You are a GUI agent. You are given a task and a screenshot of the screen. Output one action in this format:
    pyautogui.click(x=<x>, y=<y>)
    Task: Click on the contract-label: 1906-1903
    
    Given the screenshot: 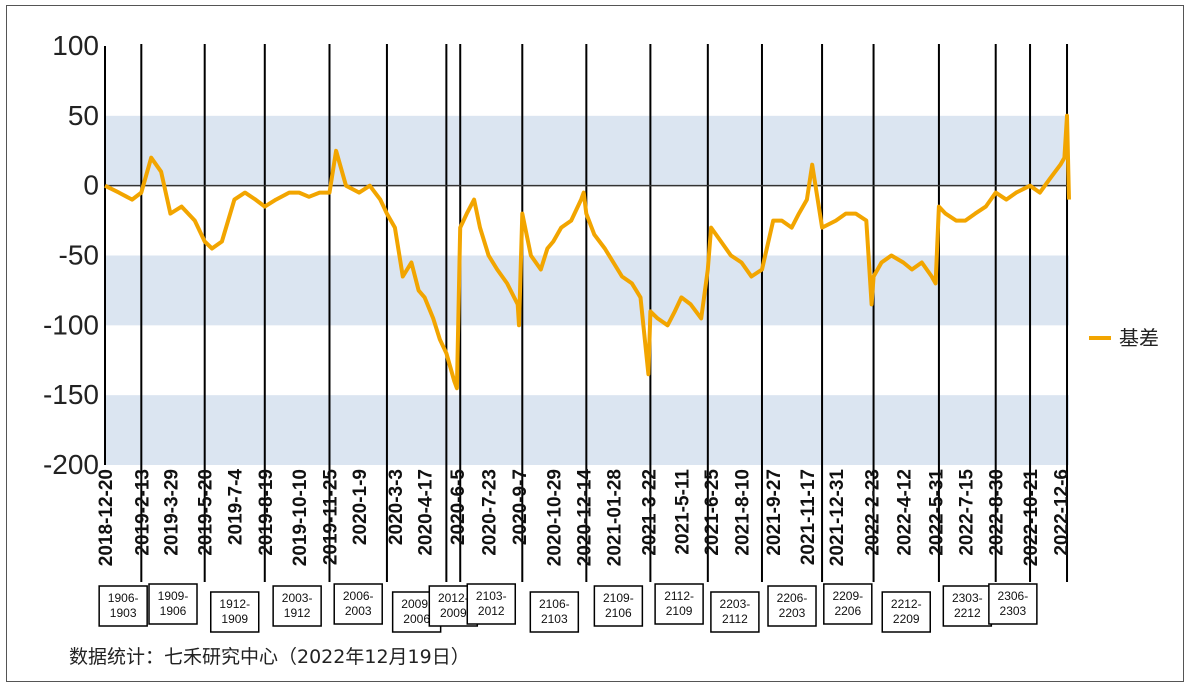 What is the action you would take?
    pyautogui.click(x=123, y=606)
    